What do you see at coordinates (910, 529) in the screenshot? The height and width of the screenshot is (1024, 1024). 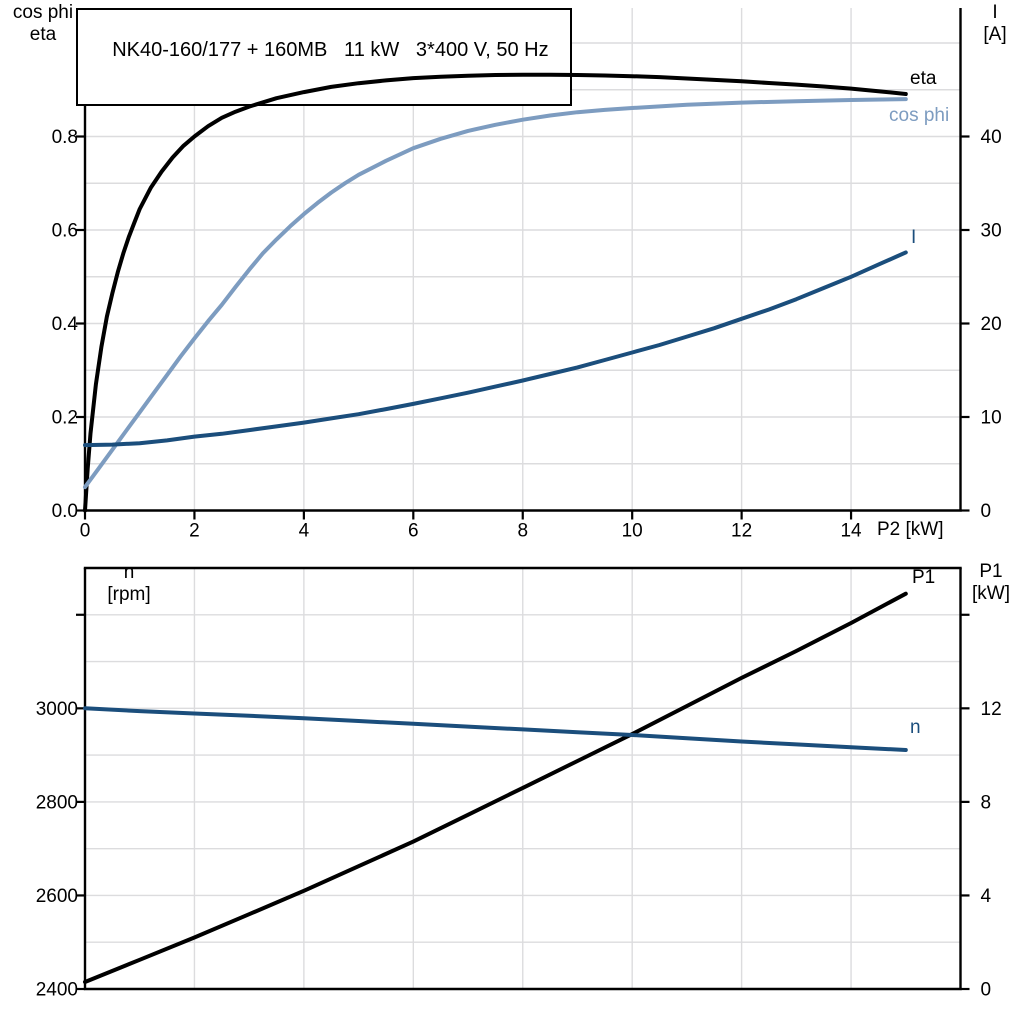 I see `x-axis-unit-label: P2 [kW]` at bounding box center [910, 529].